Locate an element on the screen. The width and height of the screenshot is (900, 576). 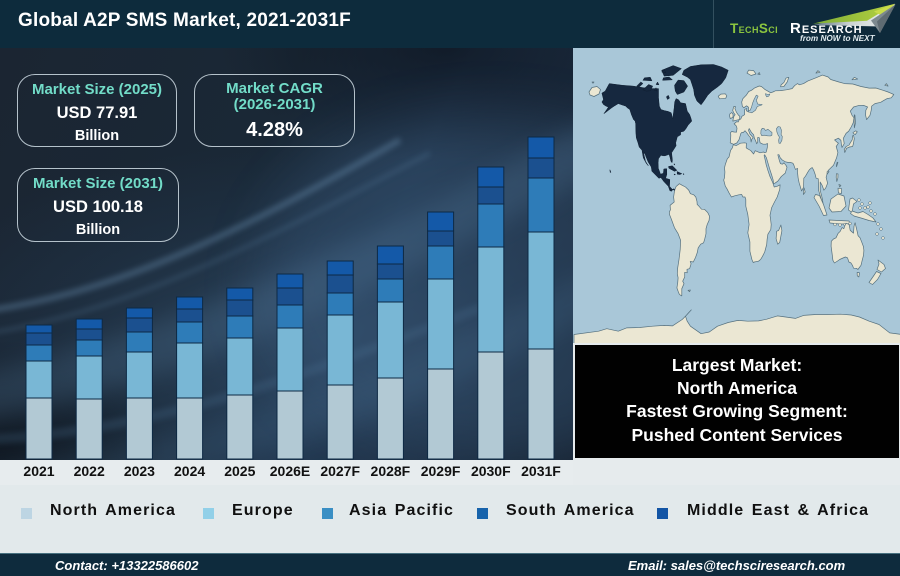
svg-text: Research is located at coordinates (826, 28).